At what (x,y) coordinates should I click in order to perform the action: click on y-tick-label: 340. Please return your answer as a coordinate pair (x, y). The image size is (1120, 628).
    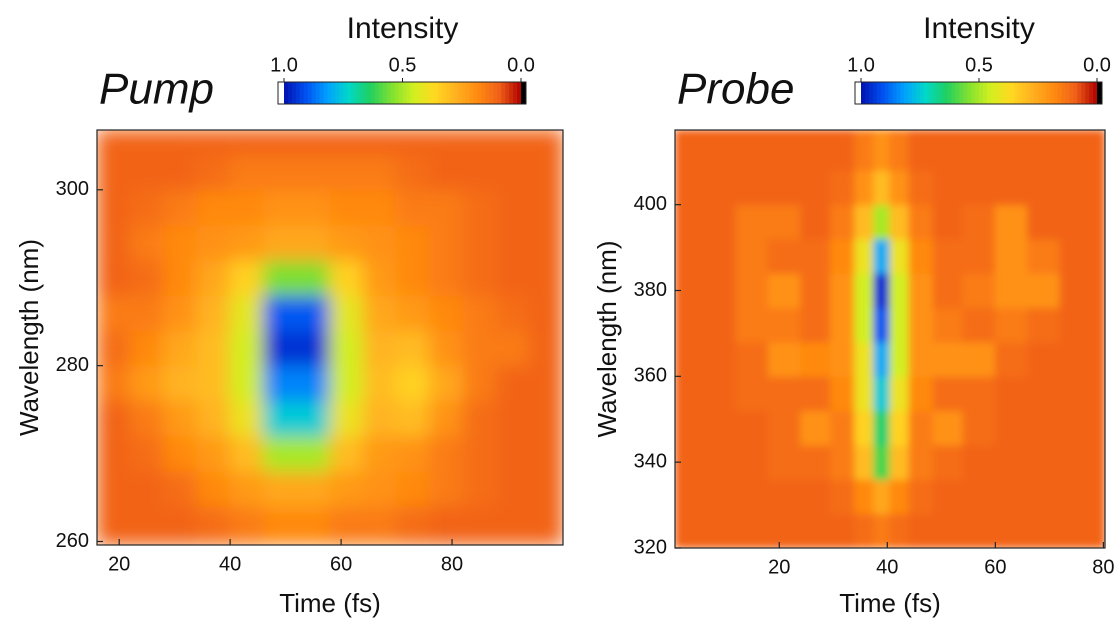
    Looking at the image, I should click on (650, 461).